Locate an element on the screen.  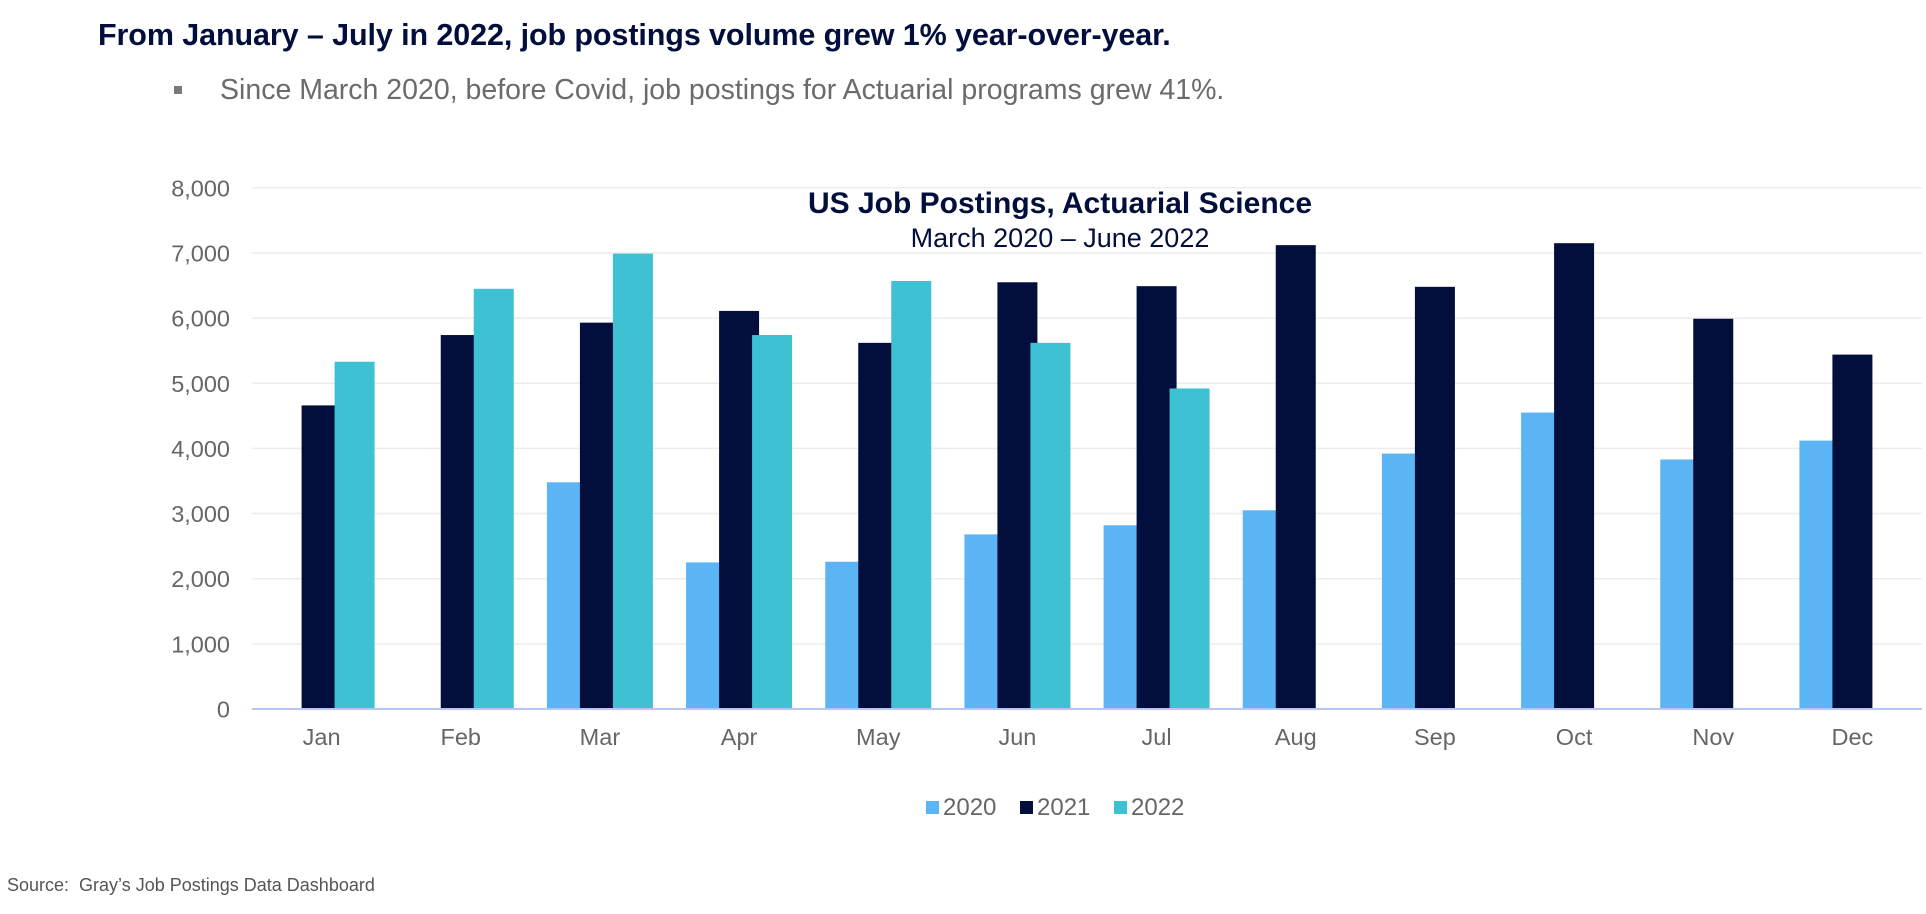
legend-label: 2021 is located at coordinates (1063, 807).